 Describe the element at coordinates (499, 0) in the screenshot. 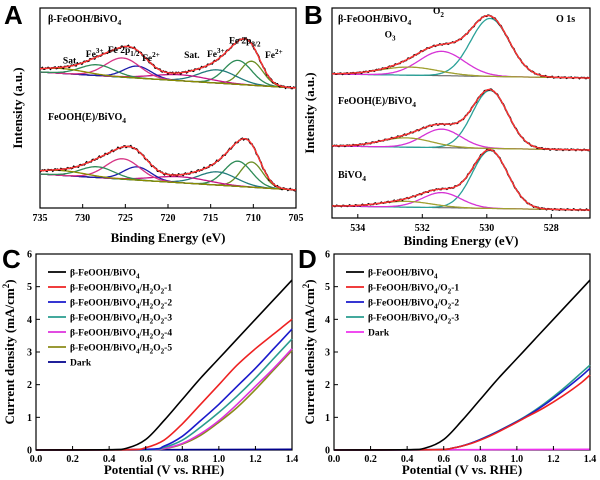

I see `annotation-o1: O1​` at that location.